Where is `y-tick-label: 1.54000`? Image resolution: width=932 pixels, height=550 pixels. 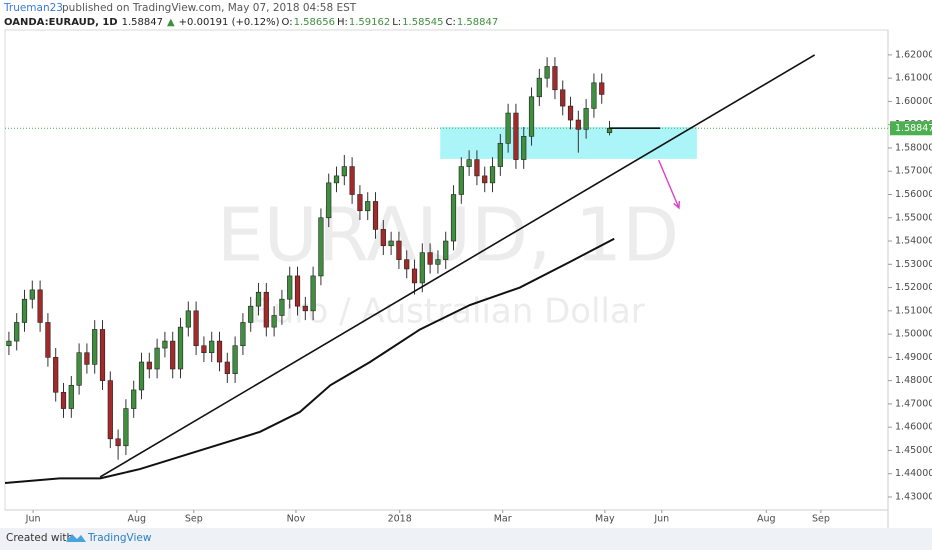
y-tick-label: 1.54000 is located at coordinates (913, 241).